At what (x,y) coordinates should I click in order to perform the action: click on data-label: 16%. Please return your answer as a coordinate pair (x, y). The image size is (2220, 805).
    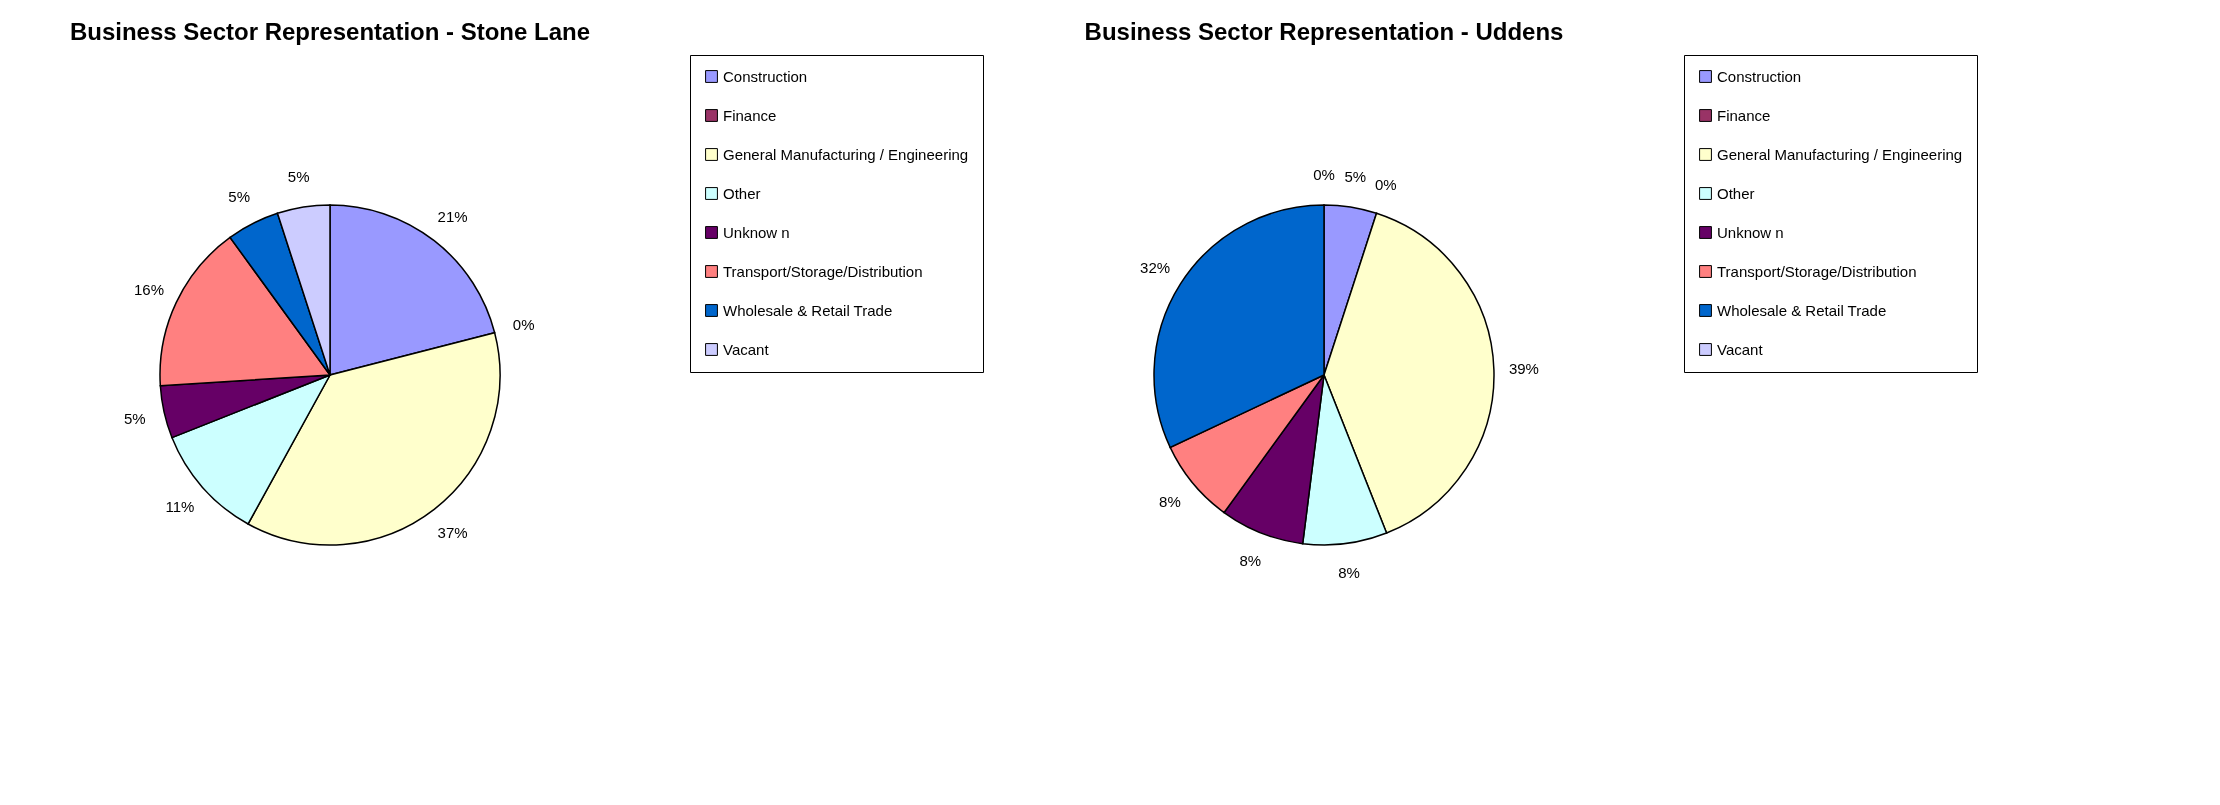
    Looking at the image, I should click on (149, 289).